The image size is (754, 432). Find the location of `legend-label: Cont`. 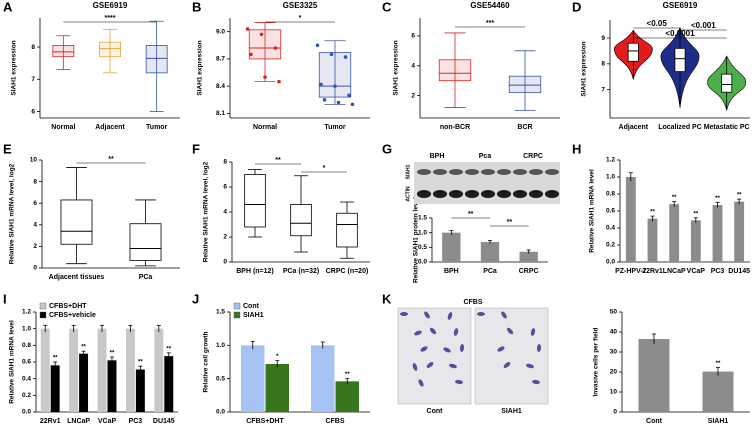

legend-label: Cont is located at coordinates (251, 306).